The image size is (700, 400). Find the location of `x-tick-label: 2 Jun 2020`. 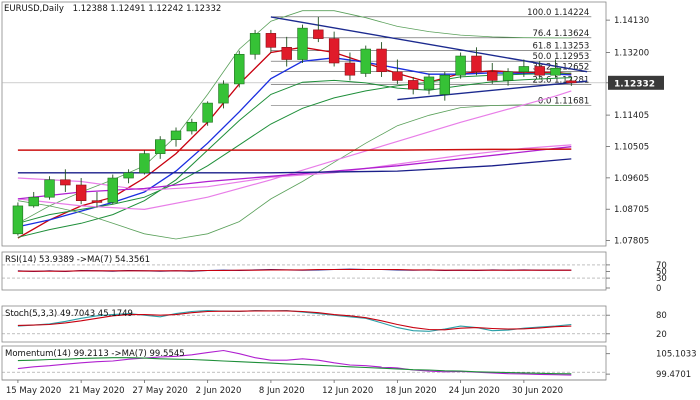

x-tick-label: 2 Jun 2020 is located at coordinates (219, 391).